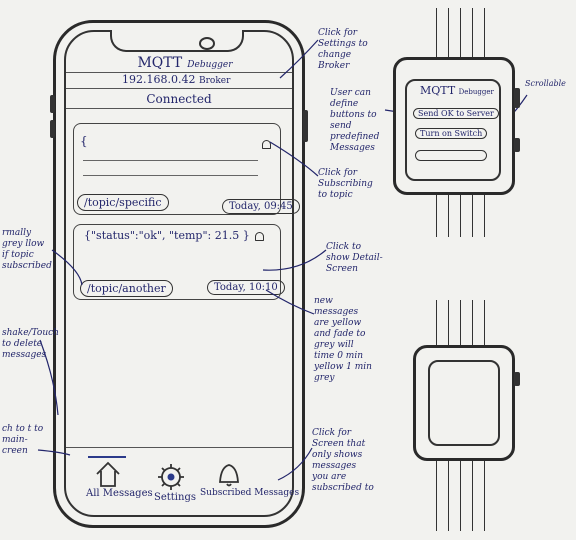 This screenshot has width=576, height=540. What do you see at coordinates (517, 145) in the screenshot?
I see `watch-side-button` at bounding box center [517, 145].